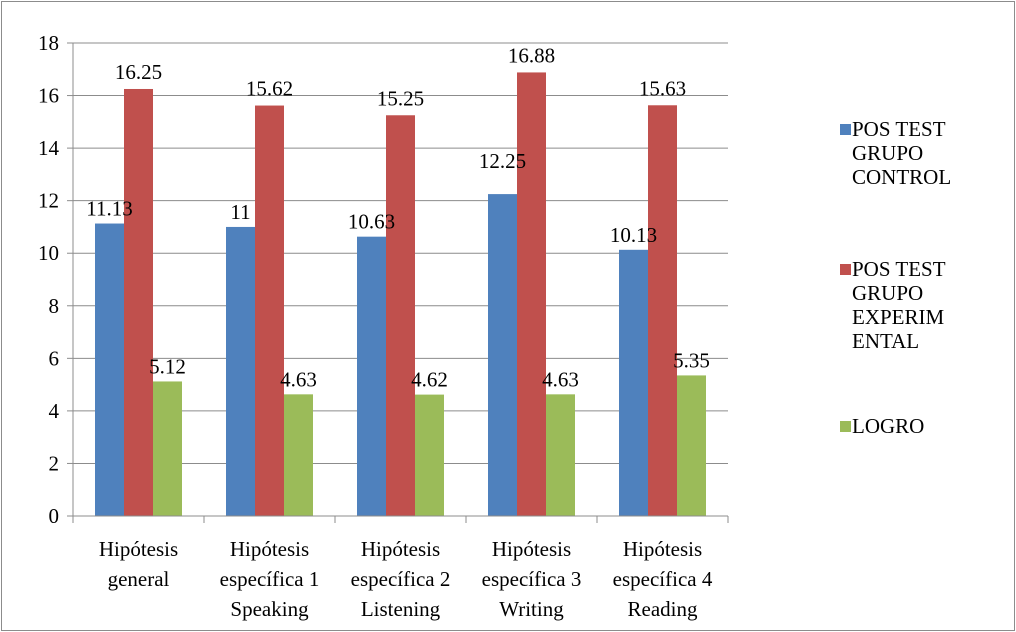  Describe the element at coordinates (633, 235) in the screenshot. I see `data-label: 10.13` at that location.